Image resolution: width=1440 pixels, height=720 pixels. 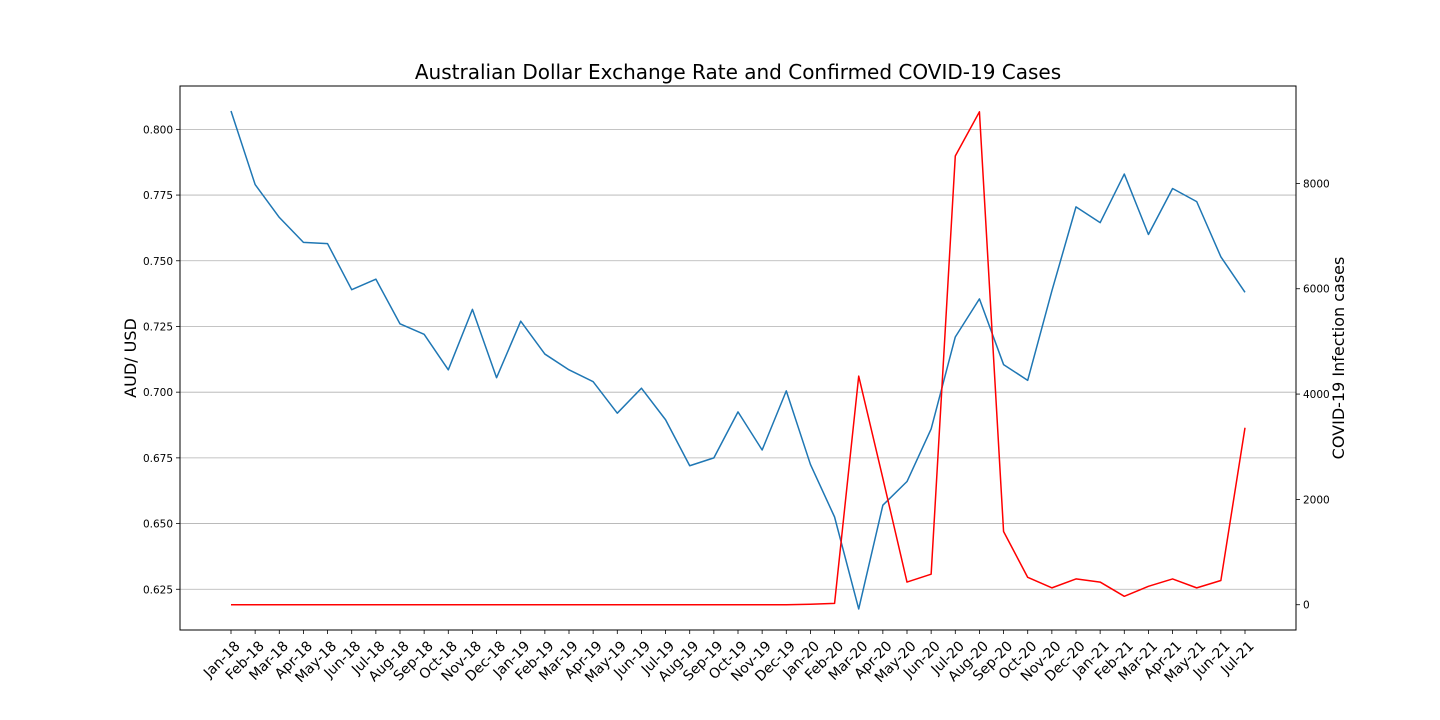 I want to click on y-tick-label: 0.775, so click(x=158, y=196).